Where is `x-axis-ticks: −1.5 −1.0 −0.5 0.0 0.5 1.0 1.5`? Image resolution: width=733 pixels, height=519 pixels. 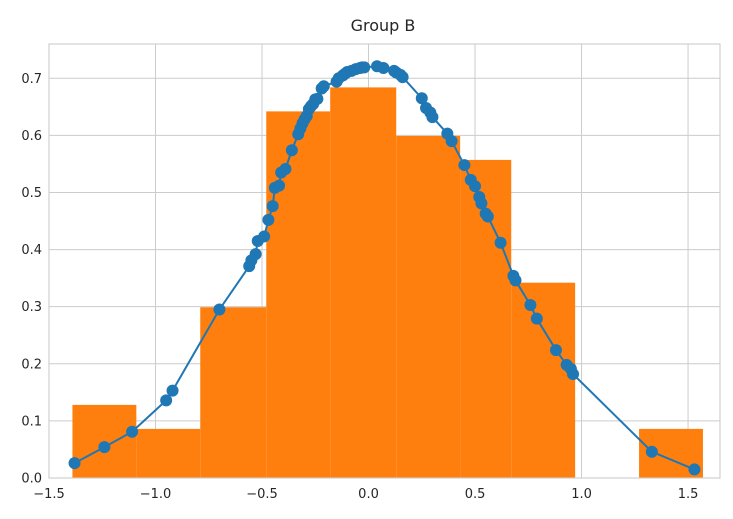
x-axis-ticks: −1.5 −1.0 −0.5 0.0 0.5 1.0 1.5 is located at coordinates (365, 494).